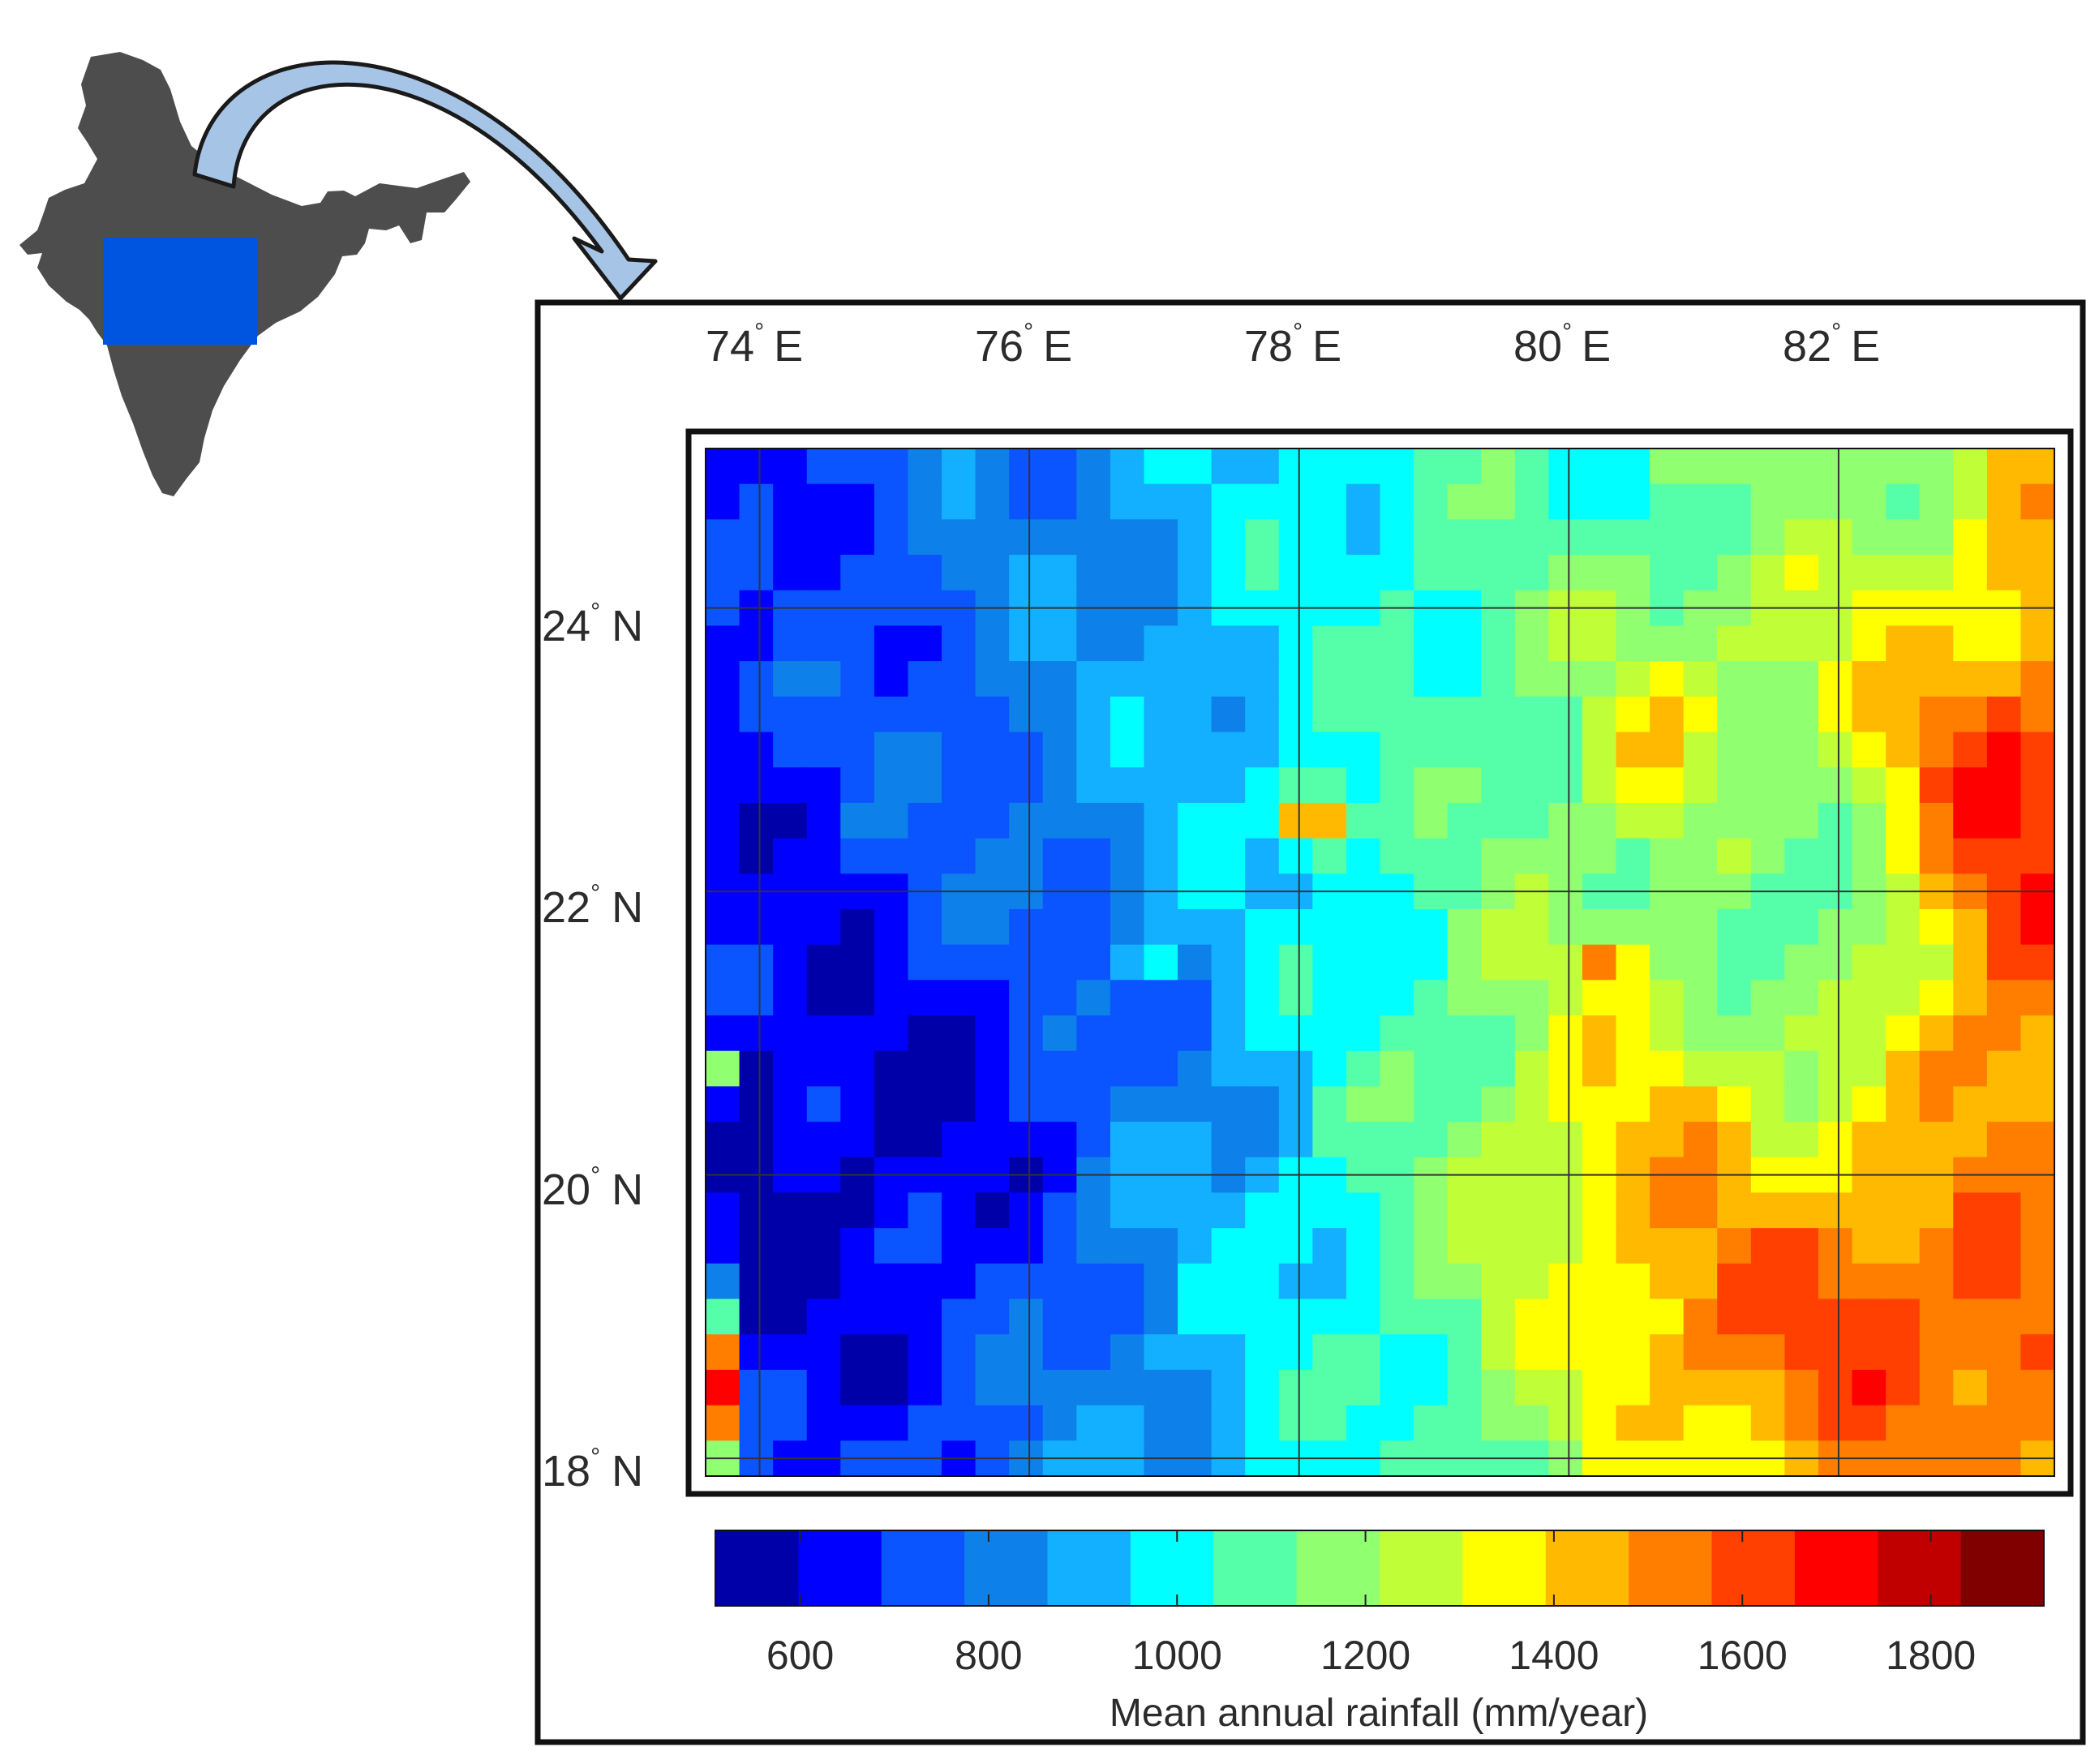 The width and height of the screenshot is (2099, 1764). What do you see at coordinates (1931, 1656) in the screenshot?
I see `colorbar-tick-label: 1800` at bounding box center [1931, 1656].